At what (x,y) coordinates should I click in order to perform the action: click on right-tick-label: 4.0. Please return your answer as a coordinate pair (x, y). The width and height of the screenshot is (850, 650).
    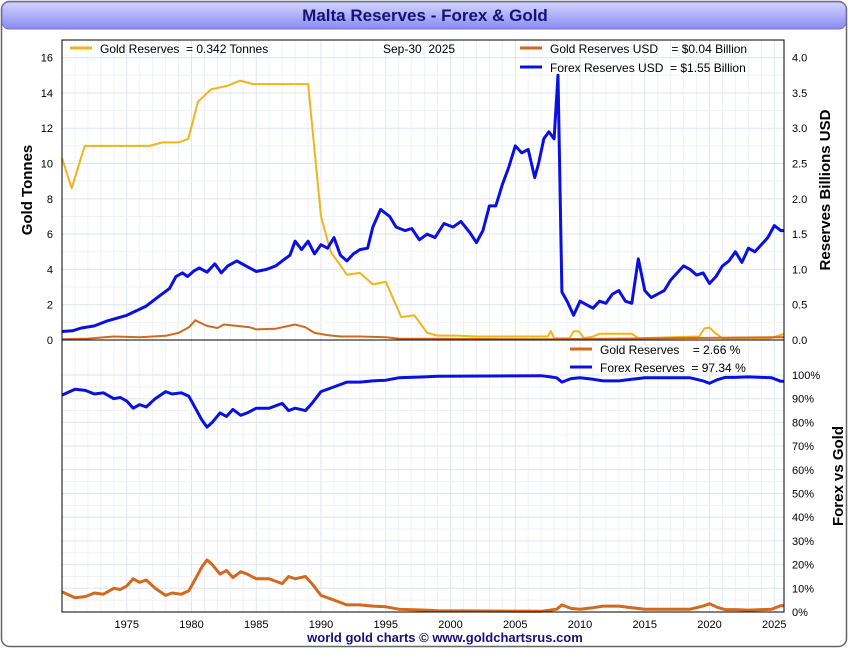
    Looking at the image, I should click on (799, 59).